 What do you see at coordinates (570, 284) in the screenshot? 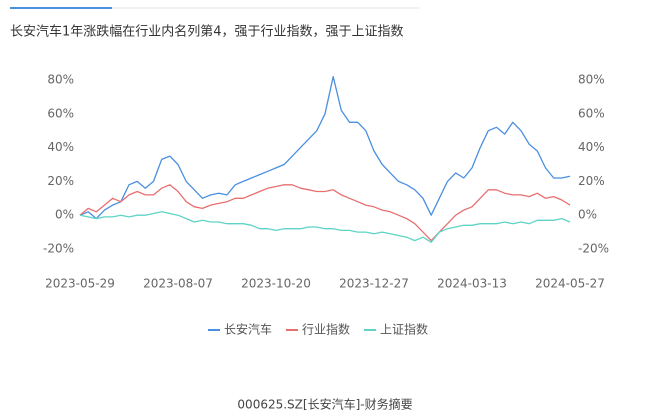
I see `x-tick-label: 2024-05-27` at bounding box center [570, 284].